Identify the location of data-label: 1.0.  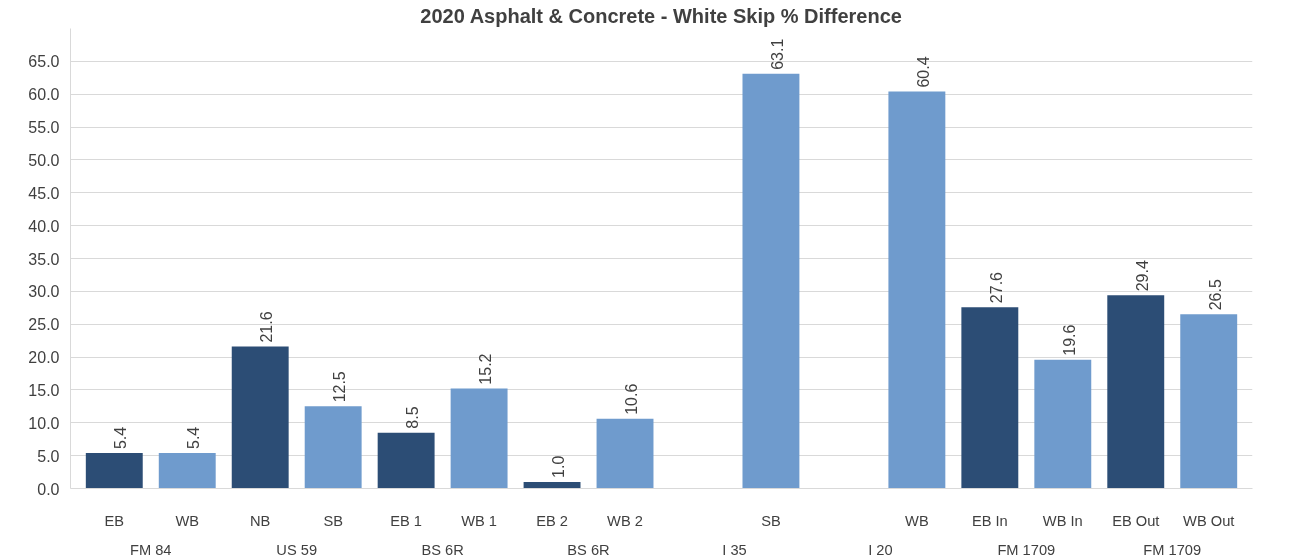
(559, 466).